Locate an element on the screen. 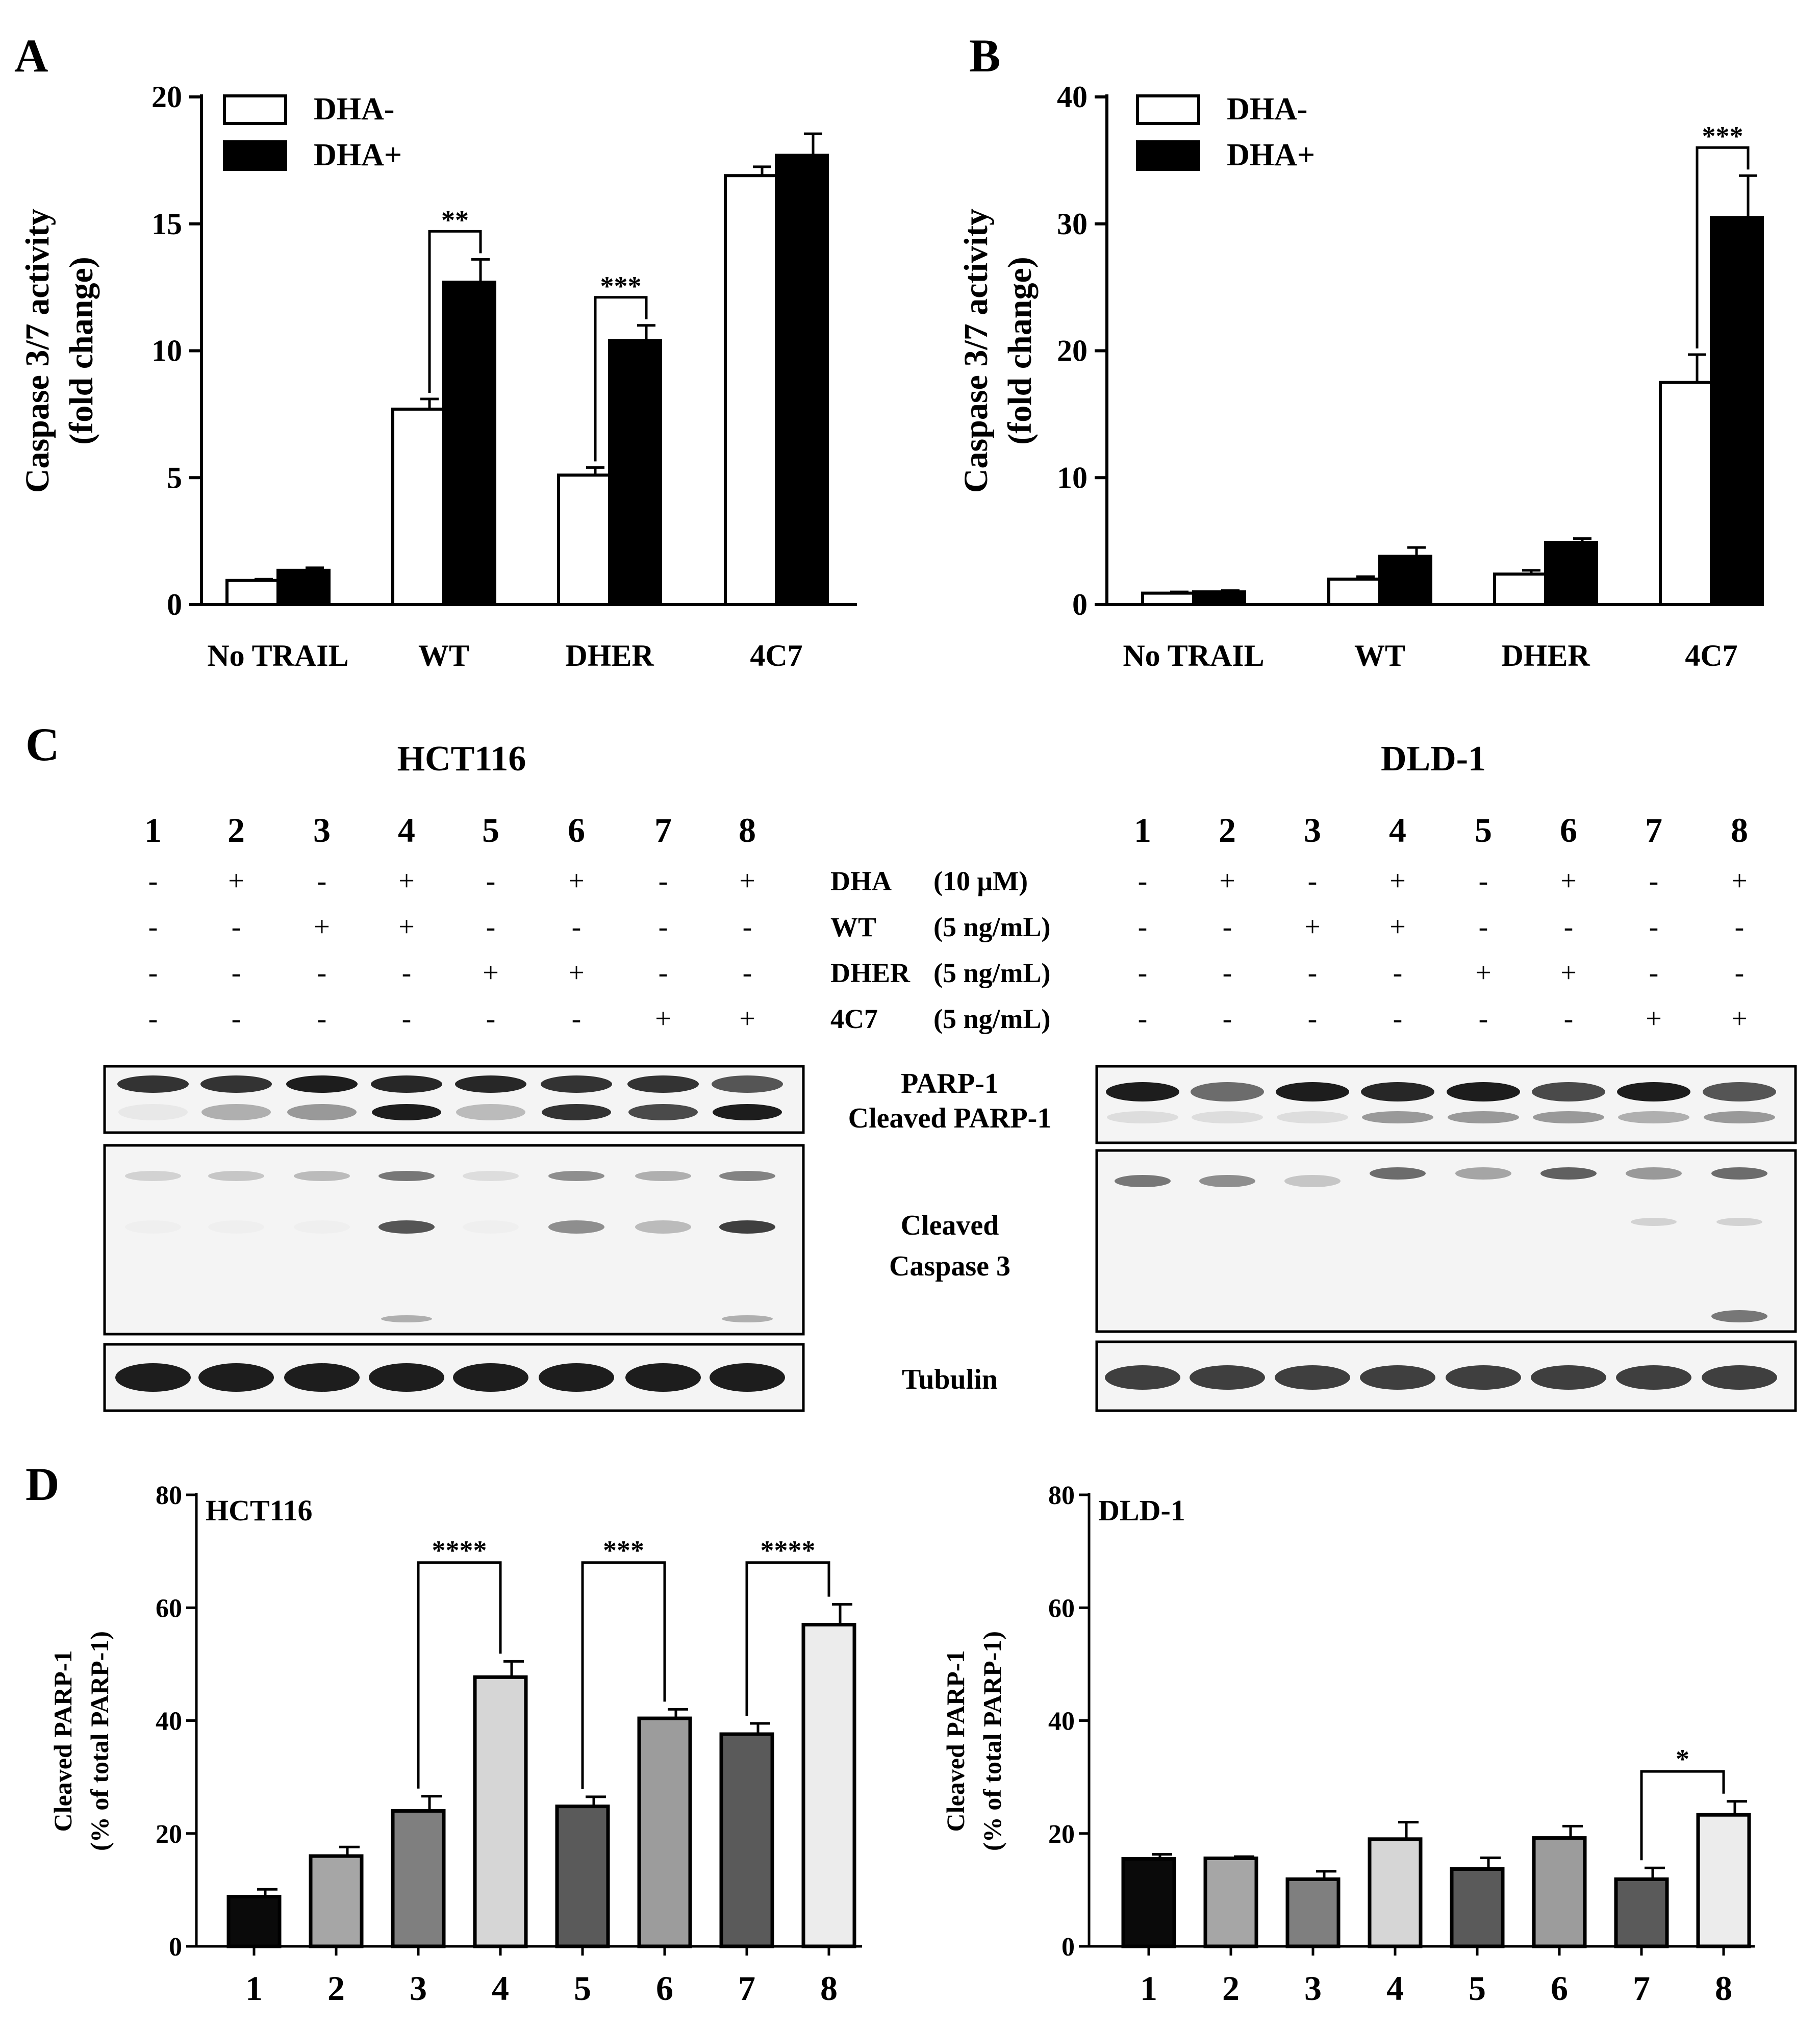 The height and width of the screenshot is (2029, 1820). condition-mark-hct116-3-4: - is located at coordinates (491, 1019).